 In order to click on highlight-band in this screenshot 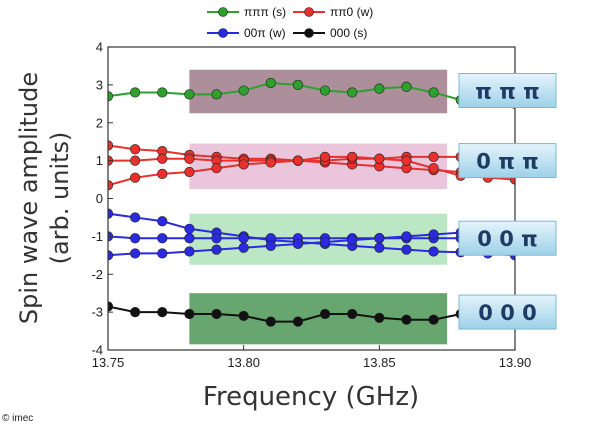, I will do `click(318, 91)`.